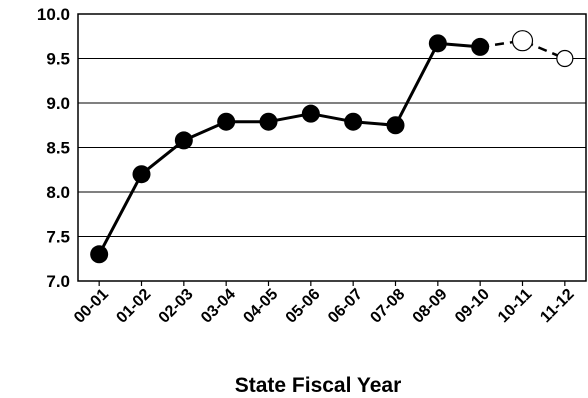  I want to click on y-tick-label: 9.5, so click(58, 59).